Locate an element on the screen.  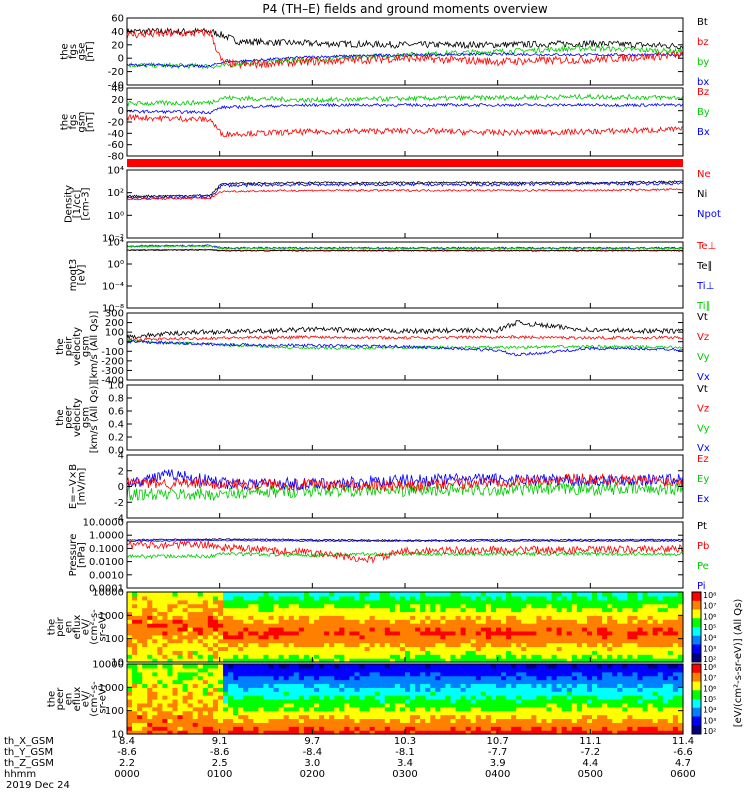
ytick-label: 40 is located at coordinates (117, 89).